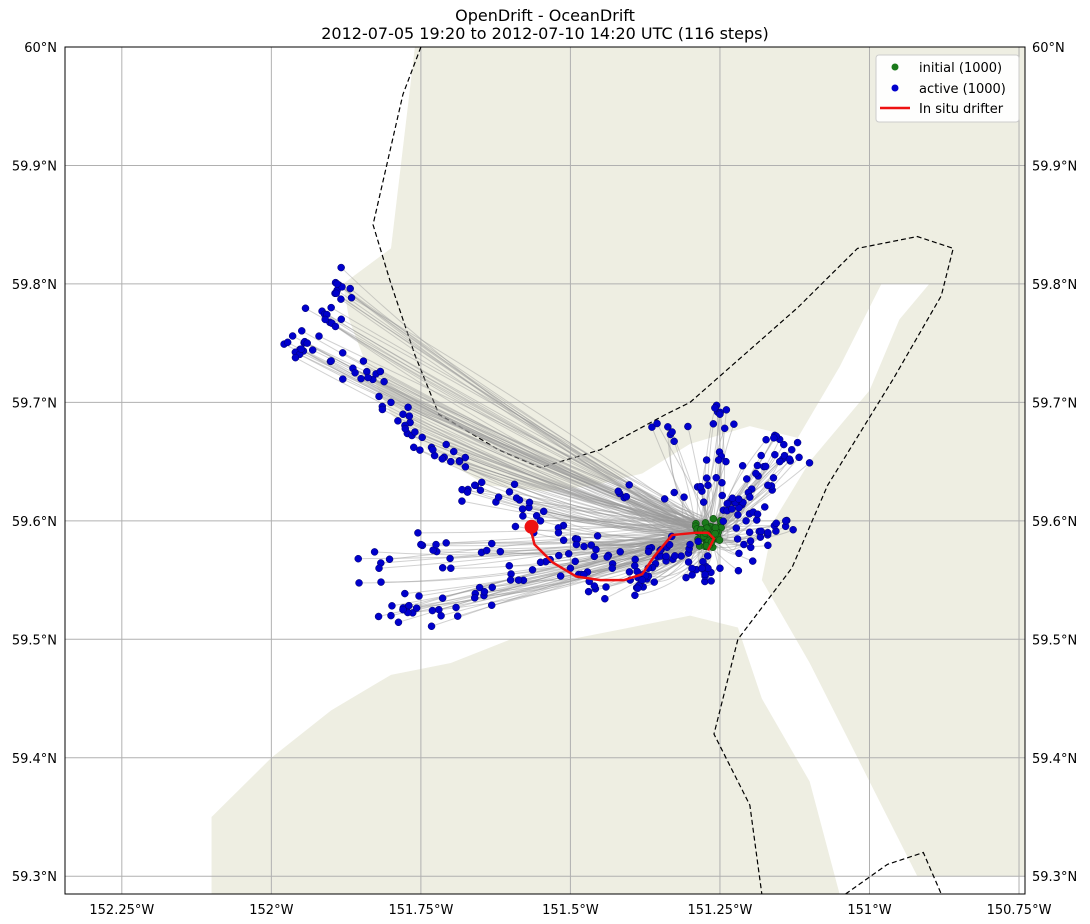 The height and width of the screenshot is (924, 1090). Describe the element at coordinates (960, 68) in the screenshot. I see `legend-initial-label: initial (1000)` at that location.